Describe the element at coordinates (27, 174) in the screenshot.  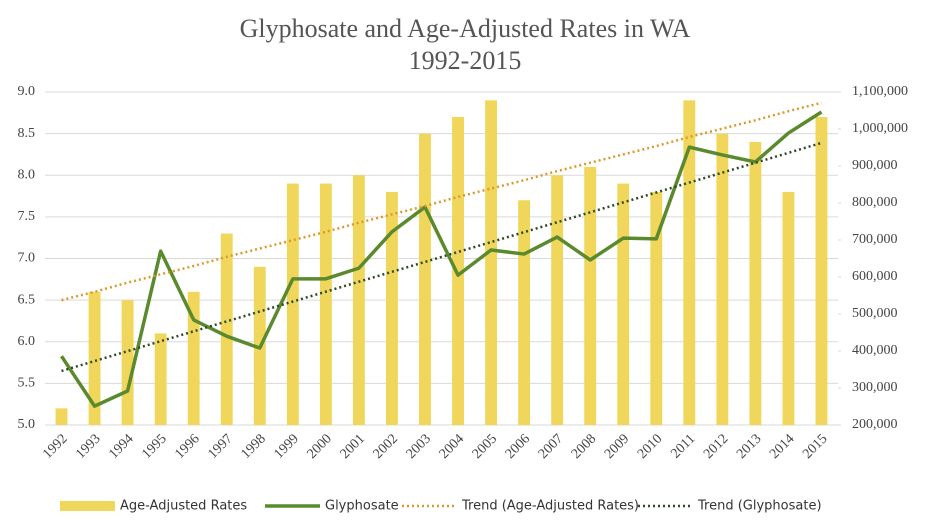
I see `y-tick-label: 8.0` at that location.